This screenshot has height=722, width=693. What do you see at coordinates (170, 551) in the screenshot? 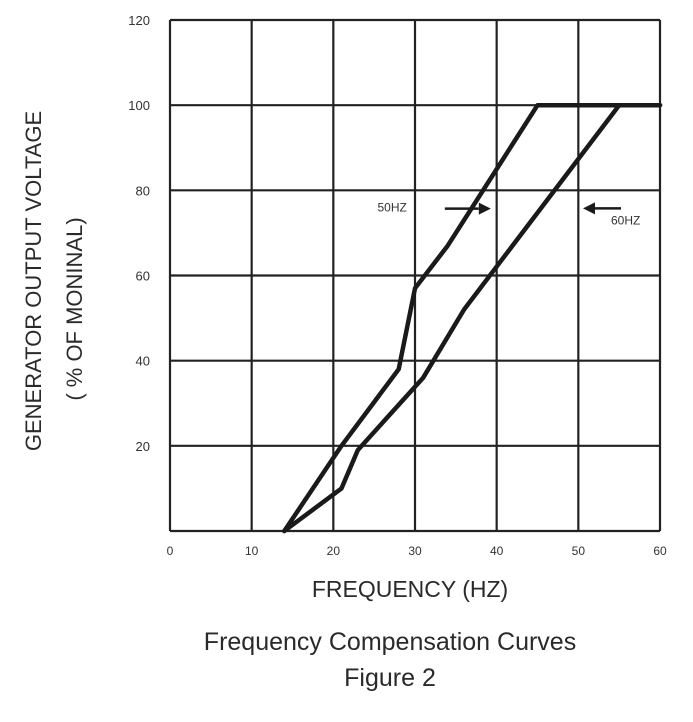
I see `x-tick-label: 0` at bounding box center [170, 551].